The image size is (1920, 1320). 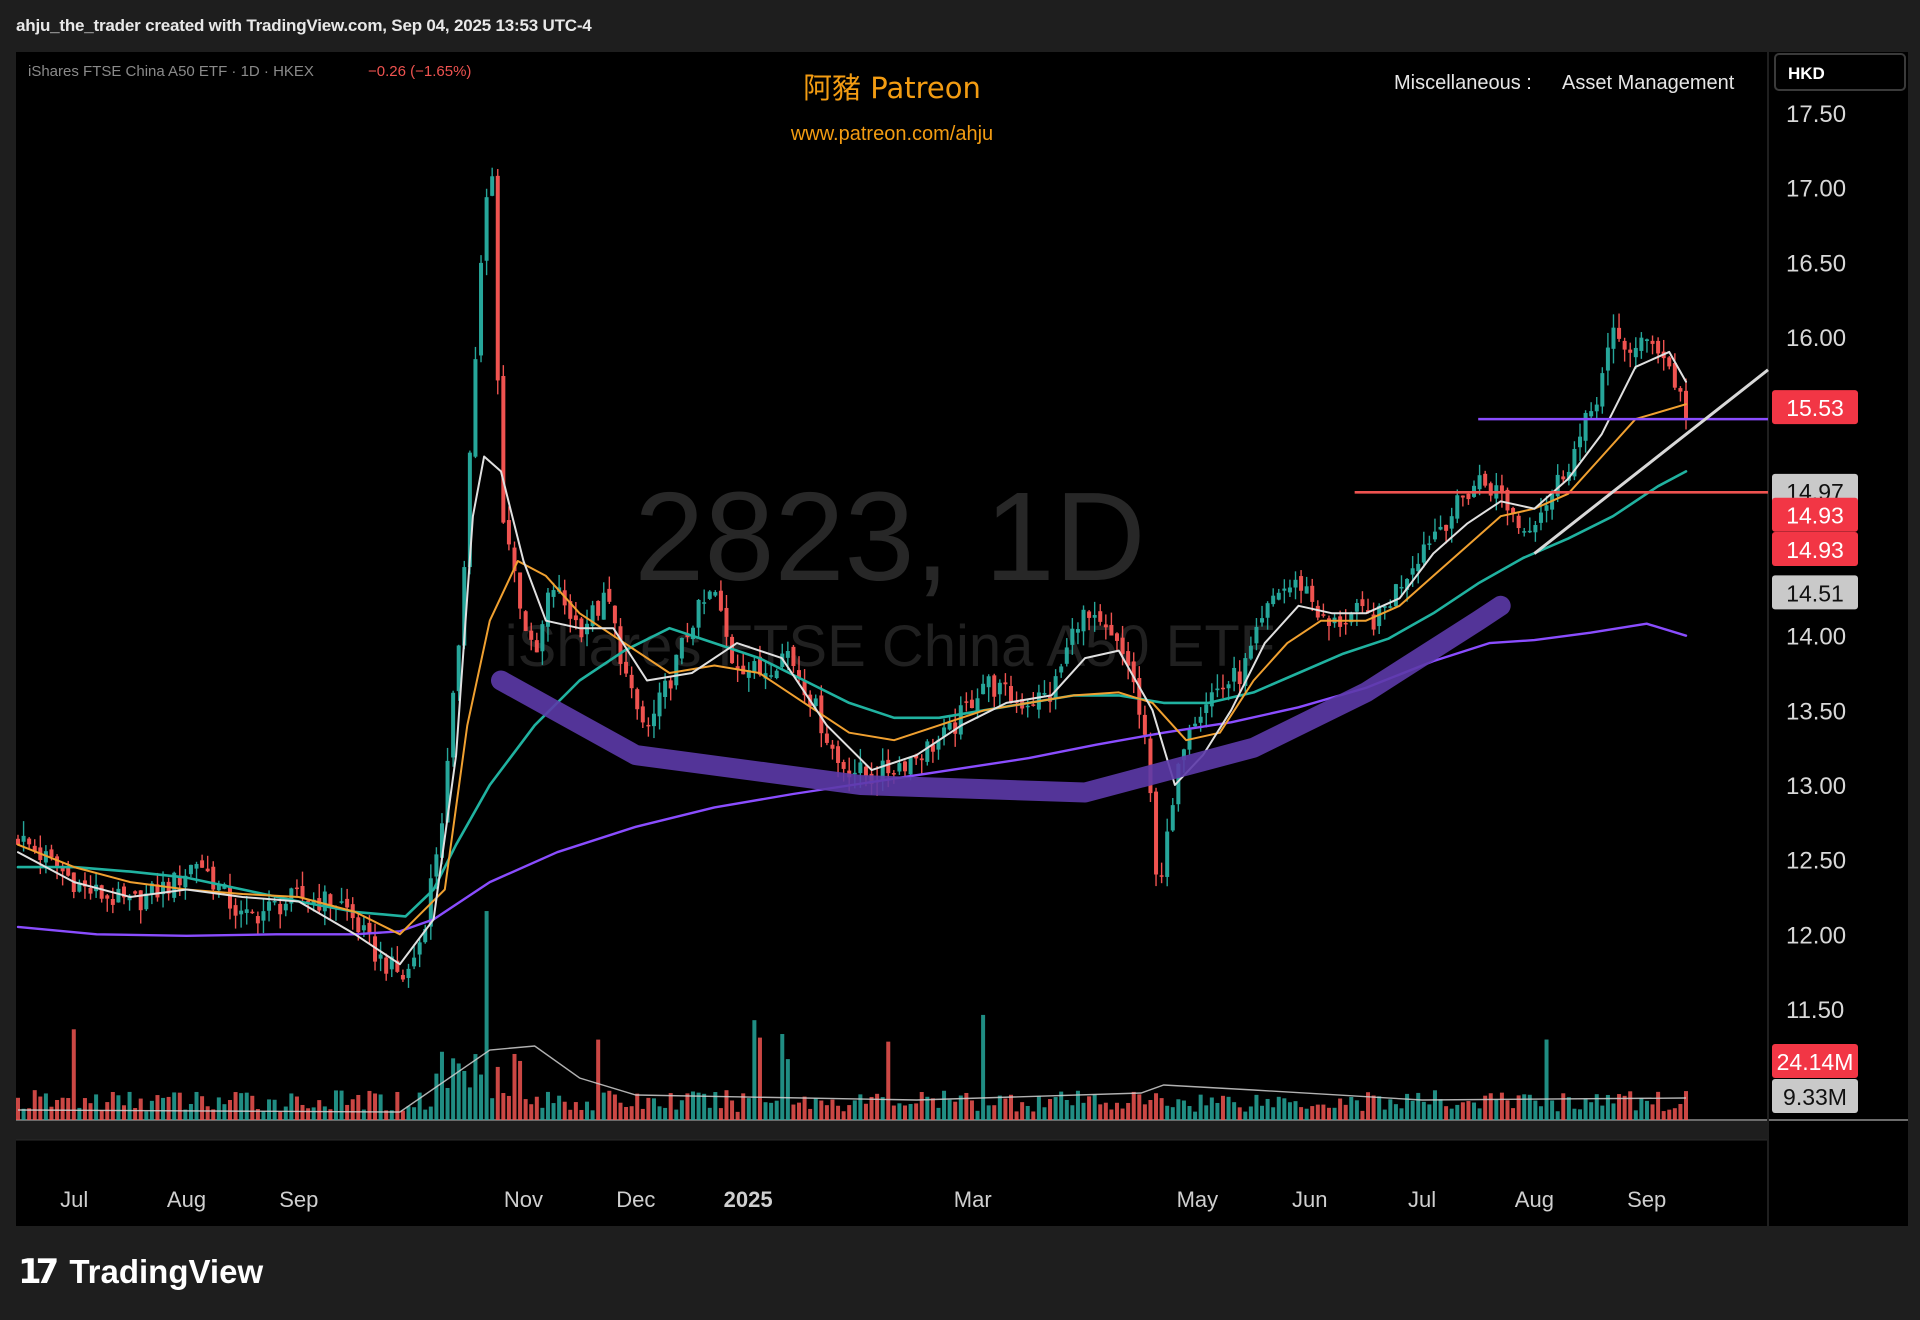 What do you see at coordinates (171, 71) in the screenshot?
I see `symbol-label: iShares FTSE China A50 ETF · 1D · HKEX` at bounding box center [171, 71].